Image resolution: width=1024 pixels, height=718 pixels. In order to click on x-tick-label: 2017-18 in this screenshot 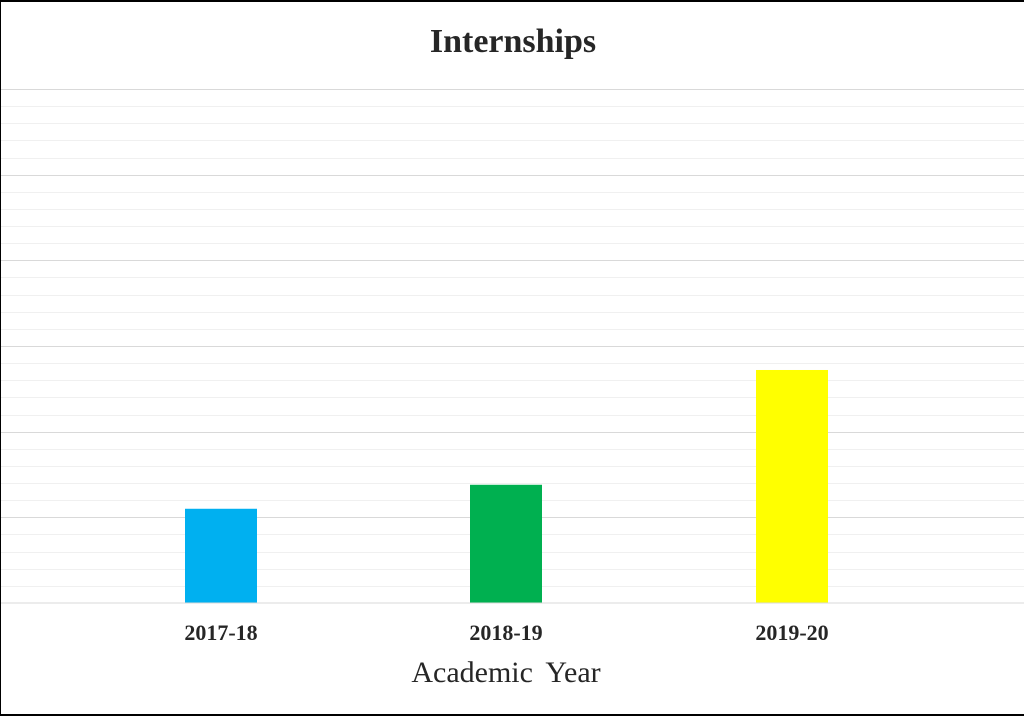, I will do `click(220, 632)`.